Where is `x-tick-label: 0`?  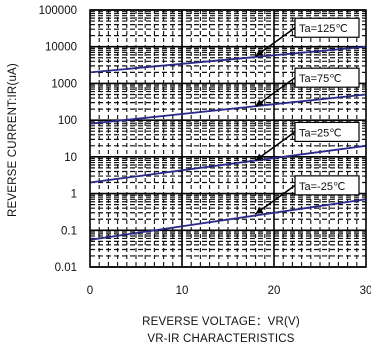 x-tick-label: 0 is located at coordinates (90, 291).